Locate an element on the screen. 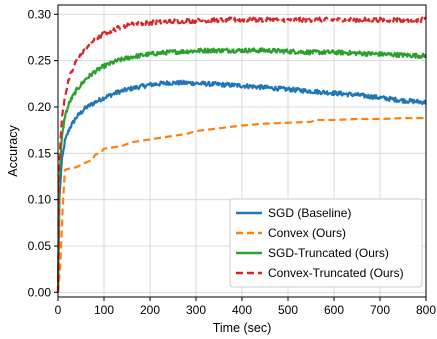  x-tick-label-7: 700 is located at coordinates (380, 310).